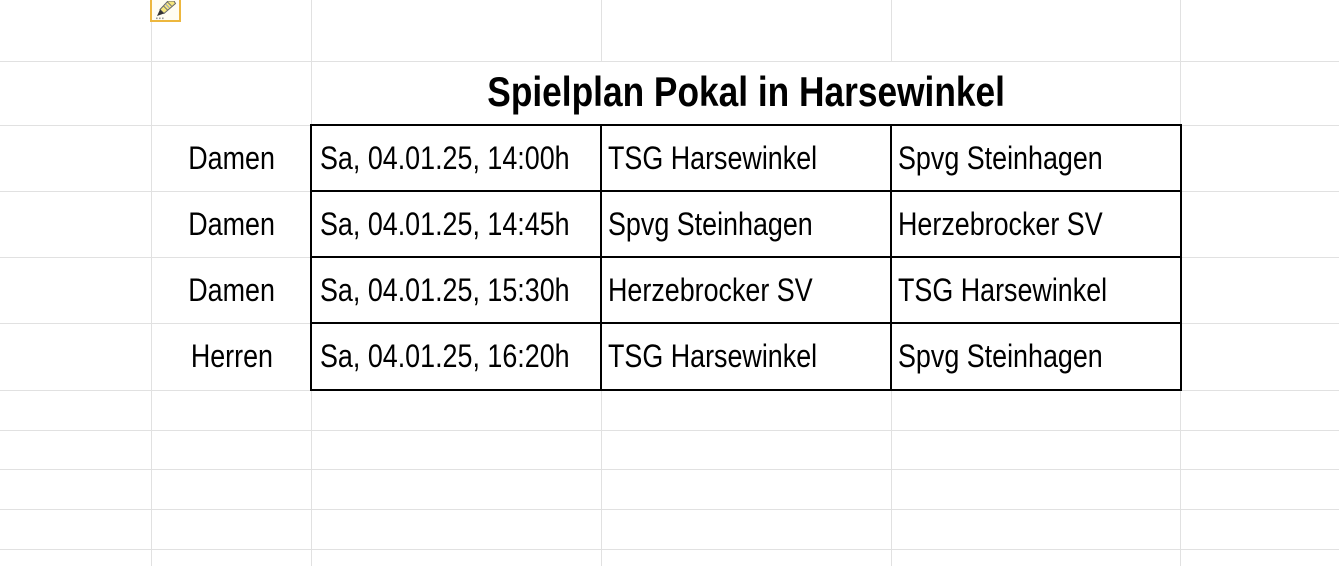 The image size is (1339, 566). What do you see at coordinates (1003, 290) in the screenshot?
I see `away-team-label: TSG Harsewinkel` at bounding box center [1003, 290].